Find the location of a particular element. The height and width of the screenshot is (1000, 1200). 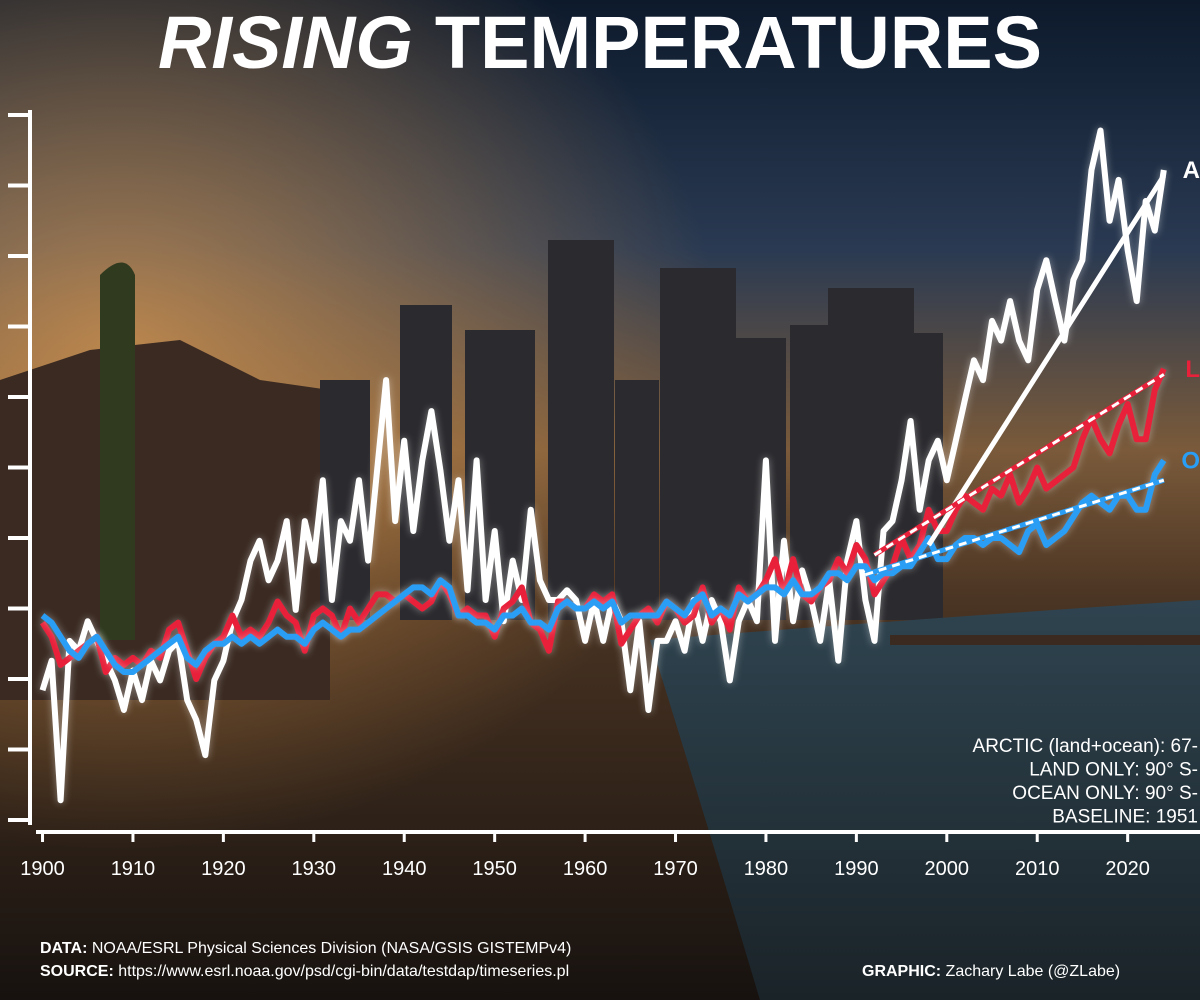

x-tick-label: 2000 is located at coordinates (947, 869).